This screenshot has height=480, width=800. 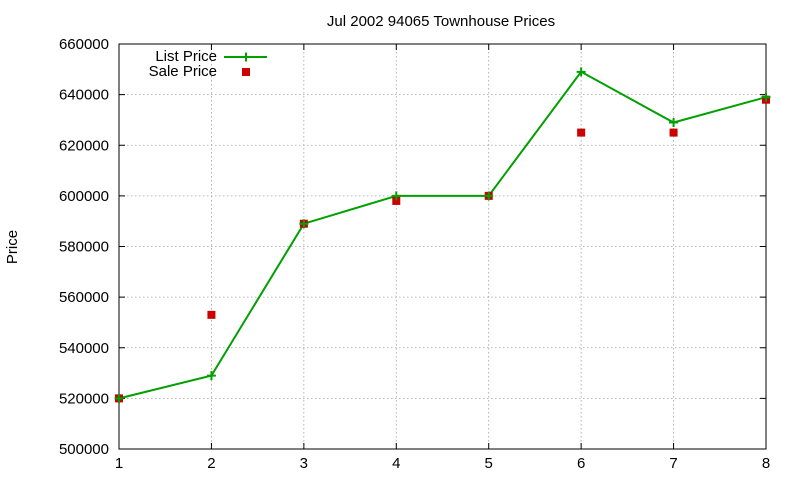 What do you see at coordinates (211, 463) in the screenshot?
I see `x-tick-label: 2` at bounding box center [211, 463].